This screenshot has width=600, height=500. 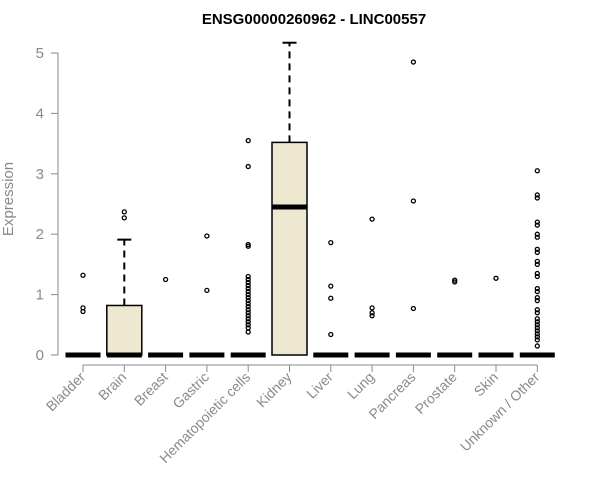 What do you see at coordinates (40, 174) in the screenshot?
I see `y-tick-label: 3` at bounding box center [40, 174].